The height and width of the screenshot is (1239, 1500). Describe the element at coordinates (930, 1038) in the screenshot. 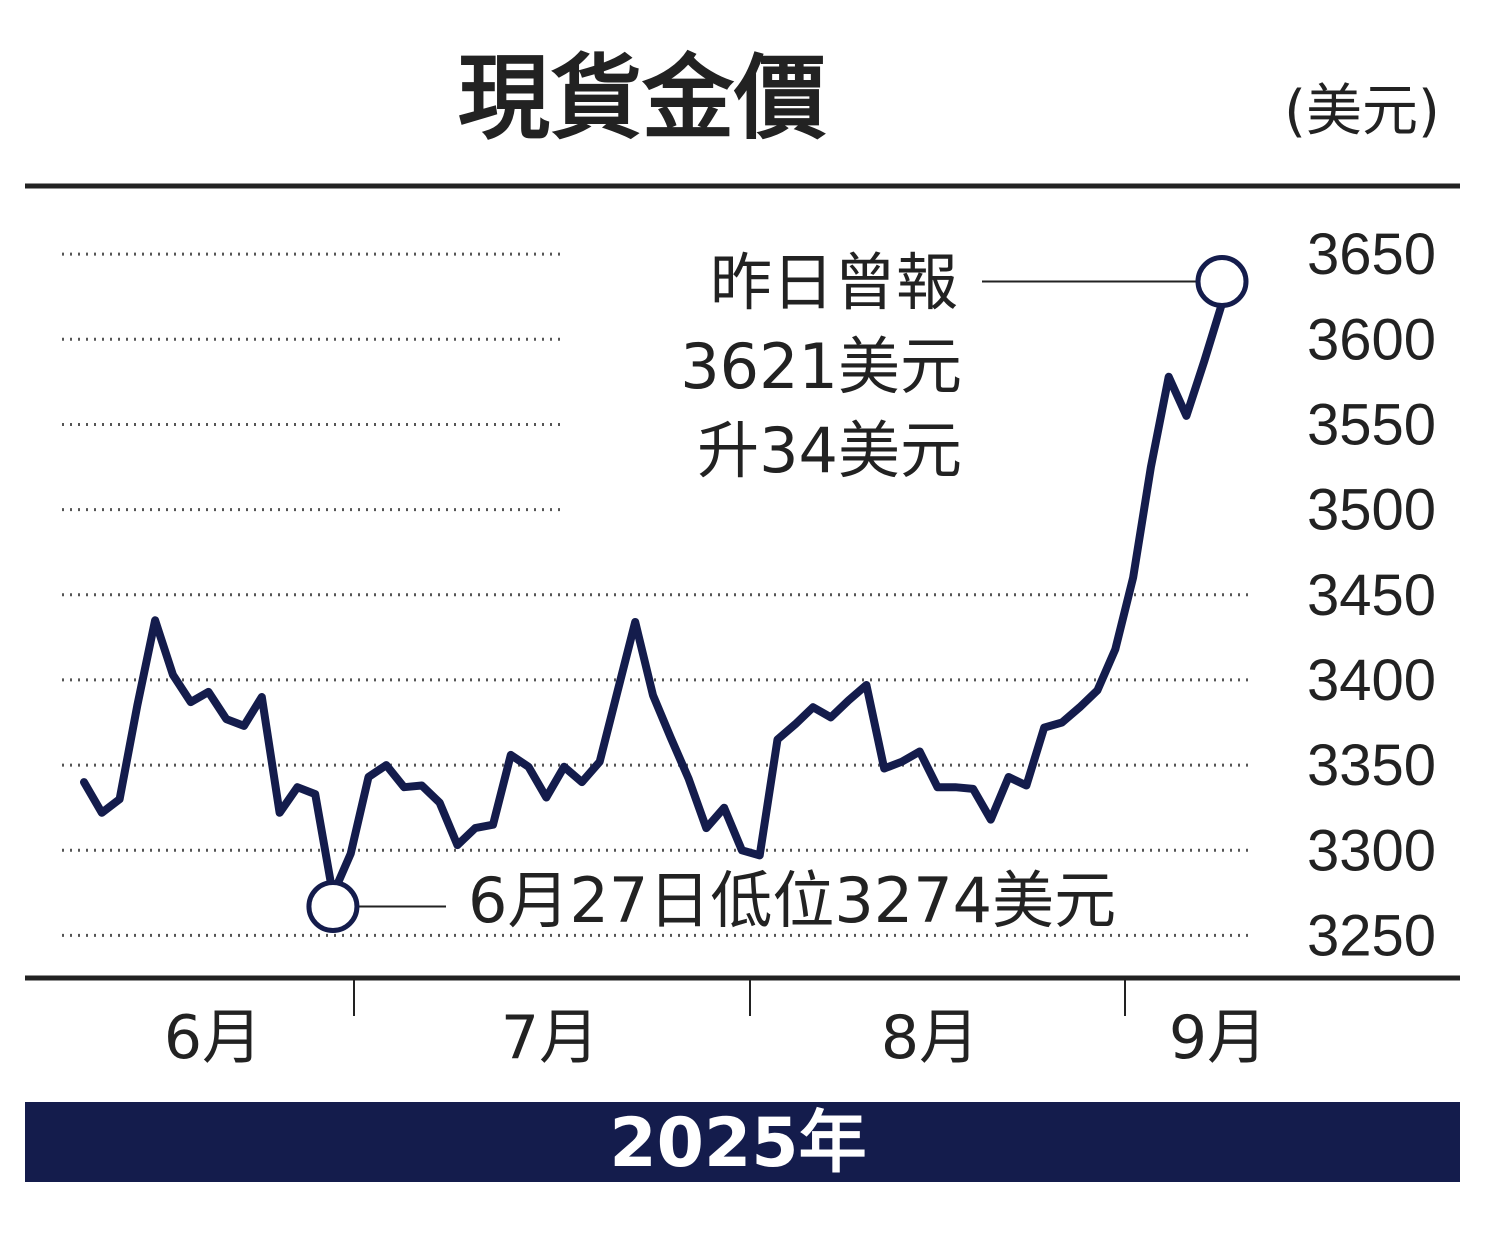

I see `x-tick-month: 8月` at that location.